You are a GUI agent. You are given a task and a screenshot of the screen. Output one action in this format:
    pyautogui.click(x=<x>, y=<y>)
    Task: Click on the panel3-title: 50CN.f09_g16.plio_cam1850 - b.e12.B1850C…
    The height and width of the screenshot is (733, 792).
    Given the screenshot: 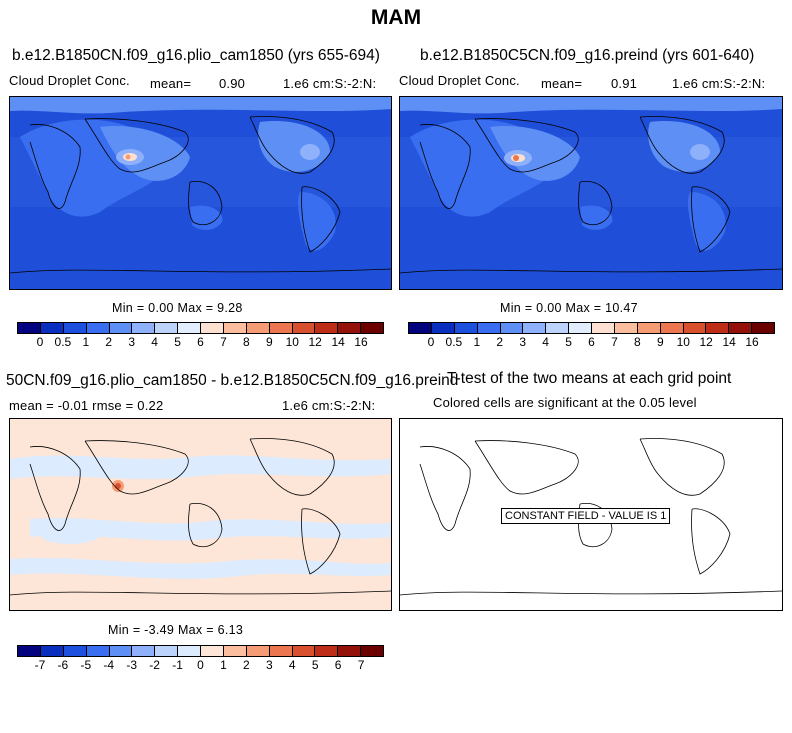 What is the action you would take?
    pyautogui.click(x=232, y=380)
    